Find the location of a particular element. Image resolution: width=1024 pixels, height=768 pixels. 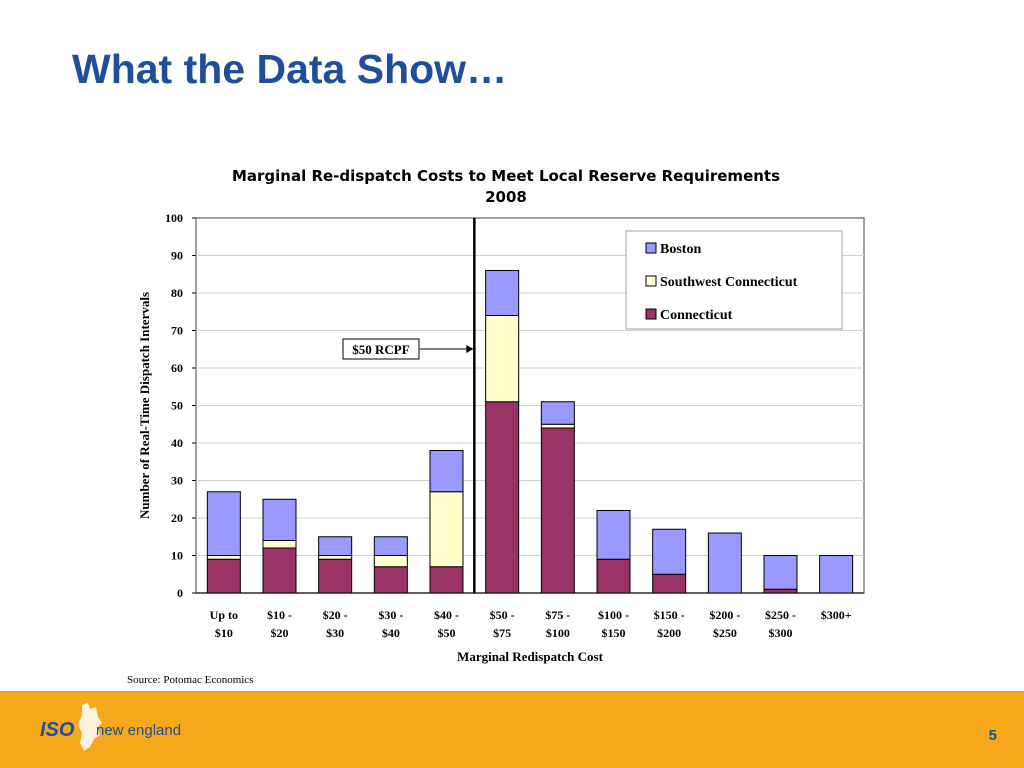

y-tick-label: 60 is located at coordinates (177, 368).